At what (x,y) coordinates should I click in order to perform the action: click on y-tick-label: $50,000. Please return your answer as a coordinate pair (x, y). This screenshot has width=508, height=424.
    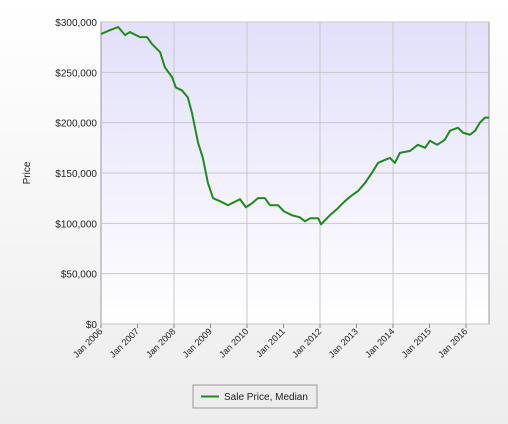
    Looking at the image, I should click on (79, 275).